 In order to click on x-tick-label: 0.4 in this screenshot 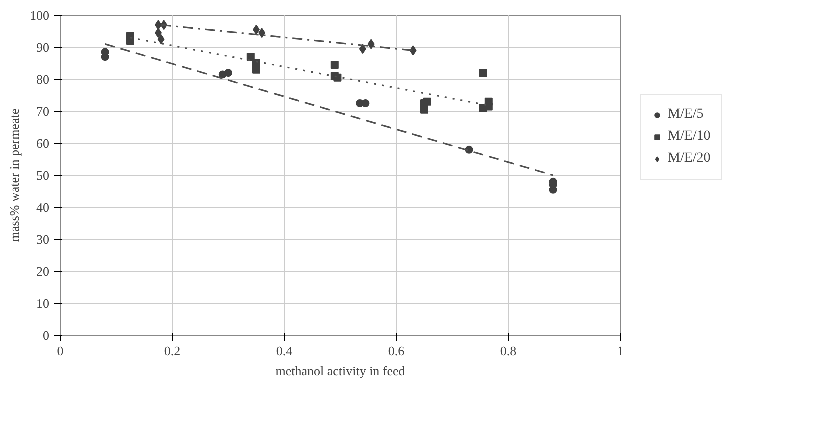, I will do `click(285, 351)`.